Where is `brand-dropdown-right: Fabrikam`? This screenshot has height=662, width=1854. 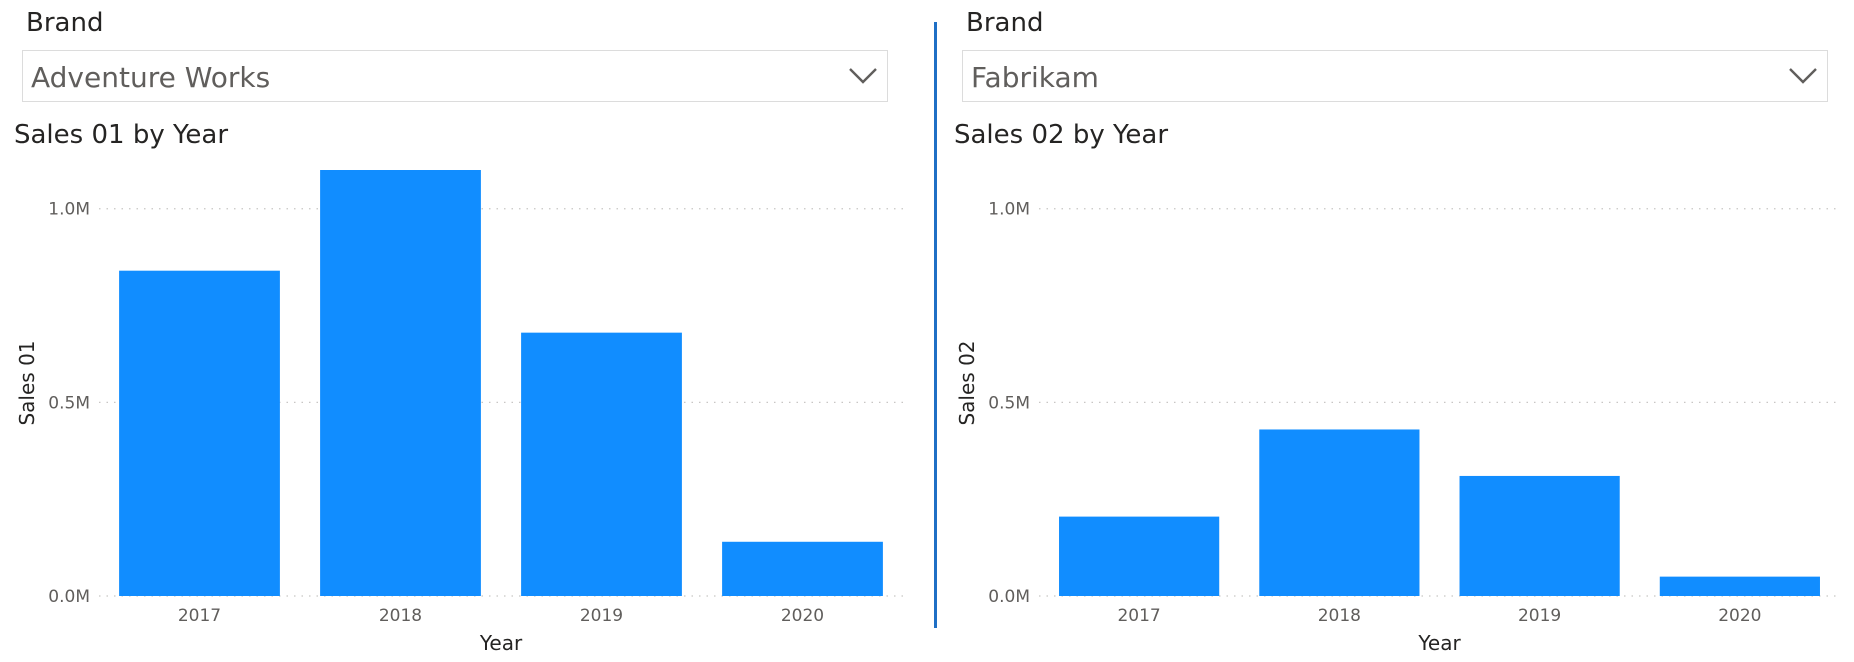 brand-dropdown-right: Fabrikam is located at coordinates (1395, 76).